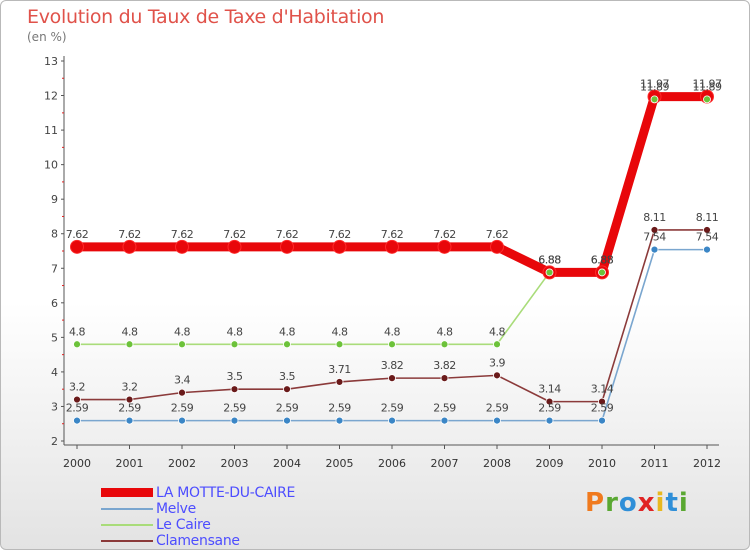 The width and height of the screenshot is (750, 550). I want to click on x-tick-label: 2011, so click(655, 463).